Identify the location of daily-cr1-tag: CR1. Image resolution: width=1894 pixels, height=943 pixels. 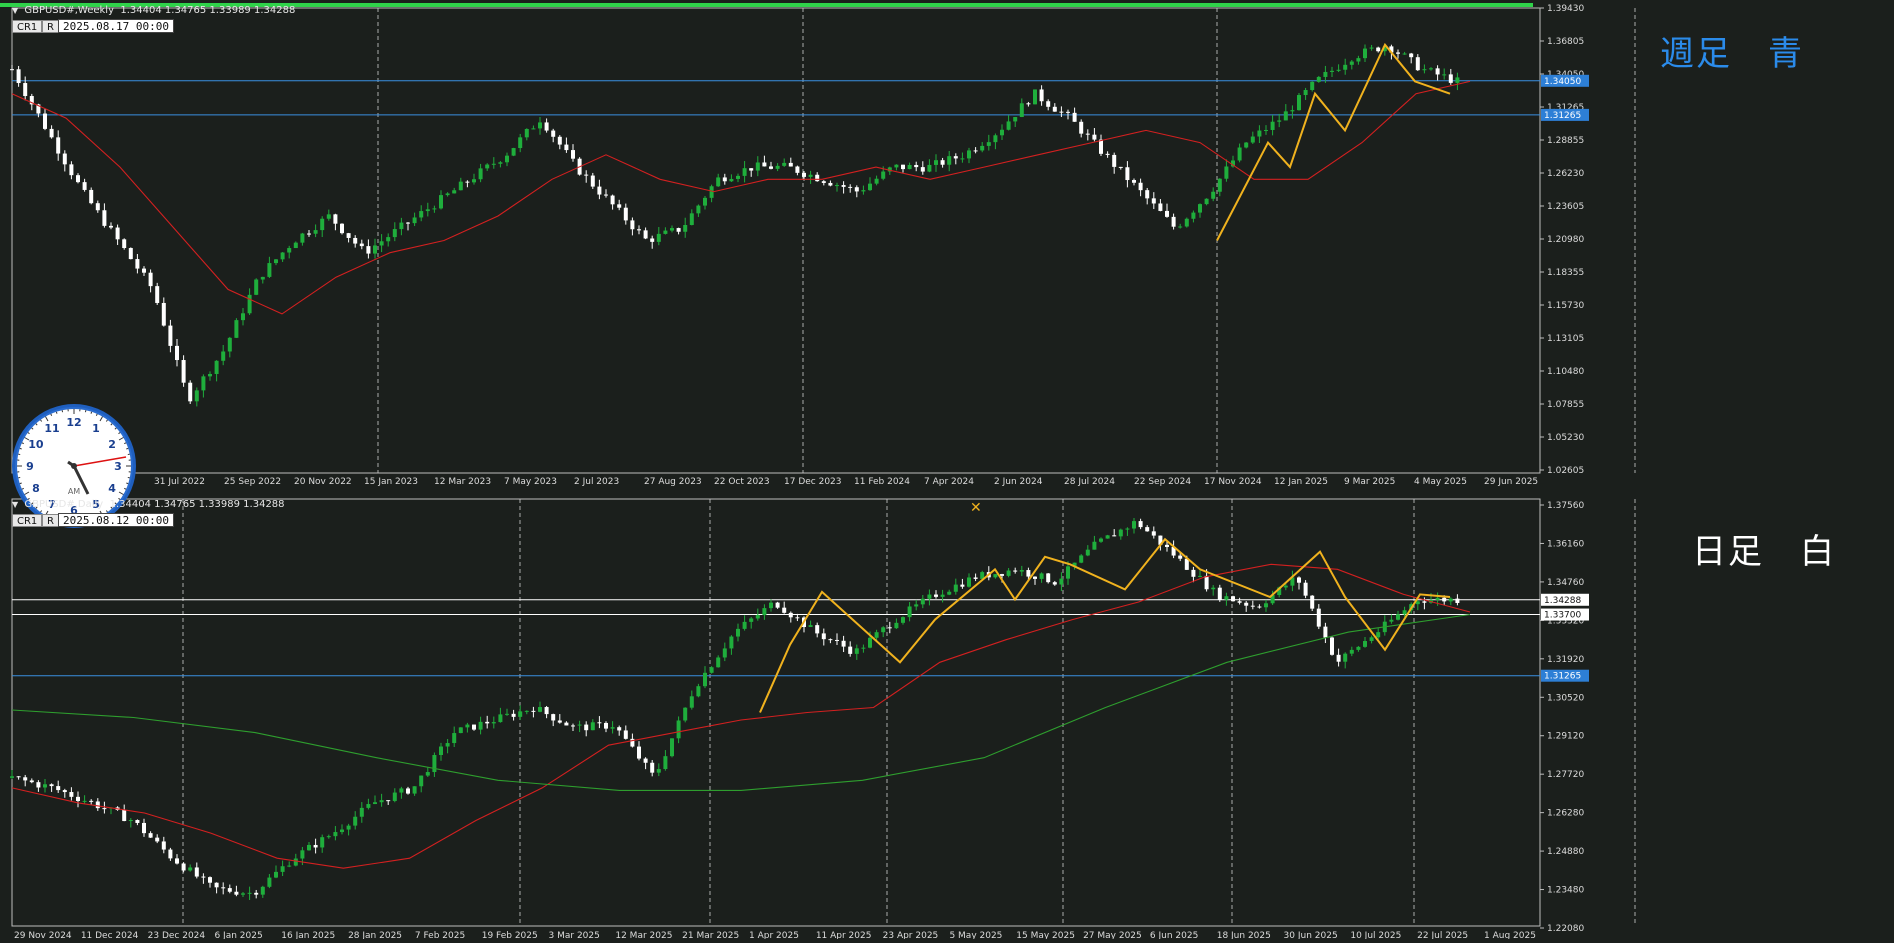
(27, 520).